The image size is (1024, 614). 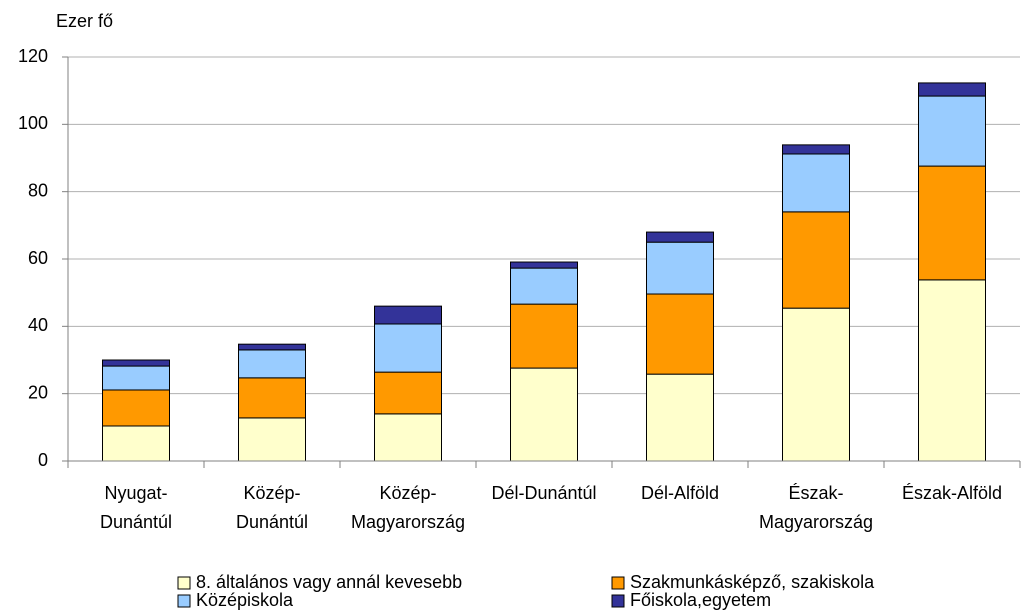 I want to click on x-tick-label: Észak-Alföld, so click(x=952, y=493).